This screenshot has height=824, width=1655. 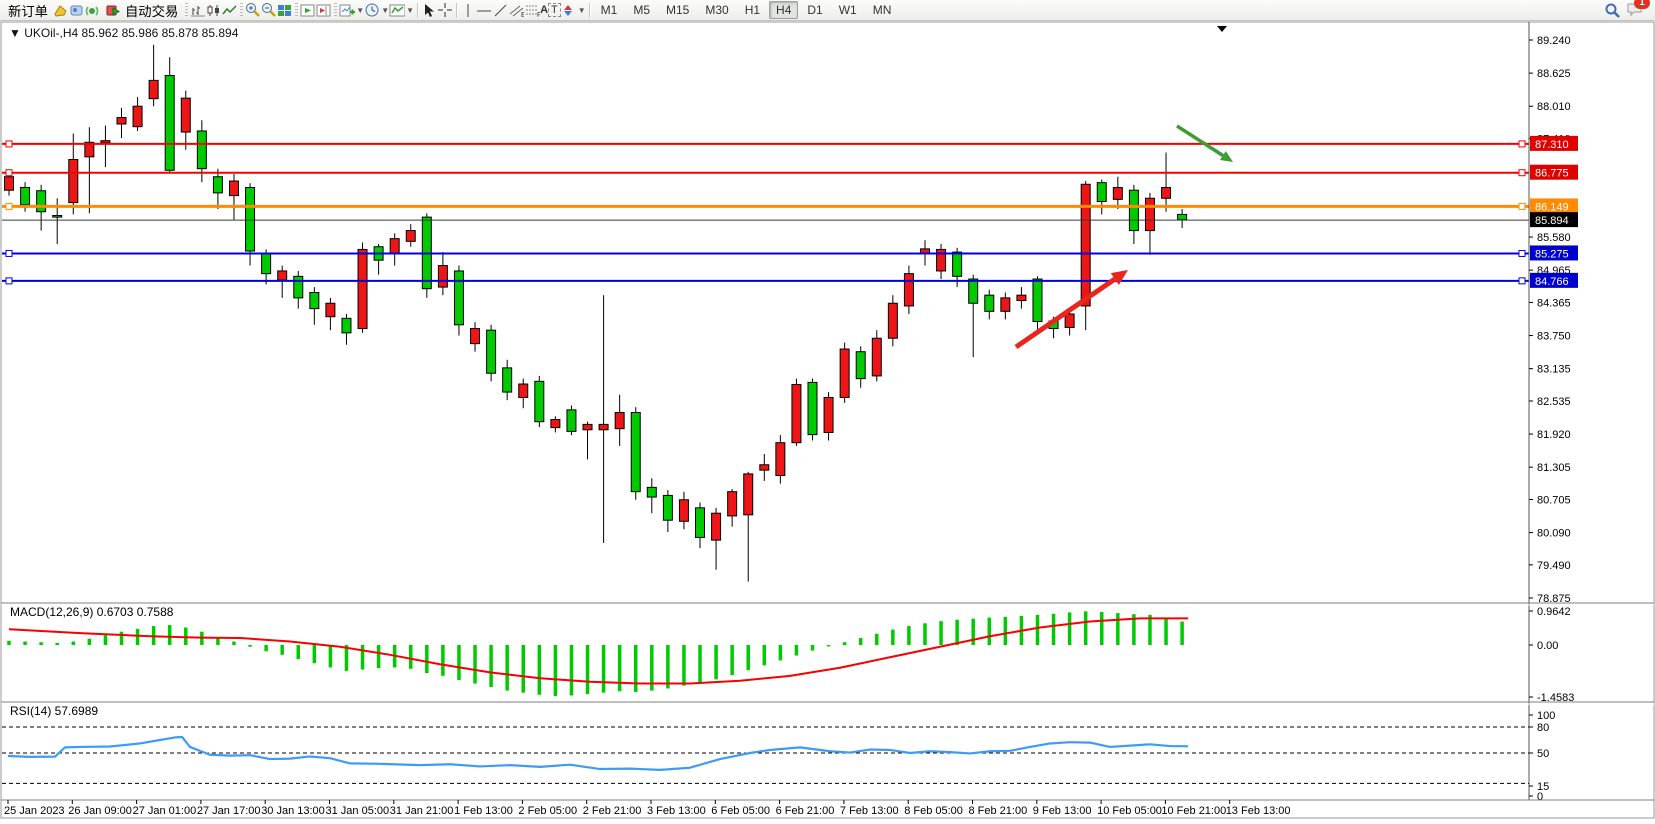 What do you see at coordinates (429, 10) in the screenshot?
I see `cursor-icon` at bounding box center [429, 10].